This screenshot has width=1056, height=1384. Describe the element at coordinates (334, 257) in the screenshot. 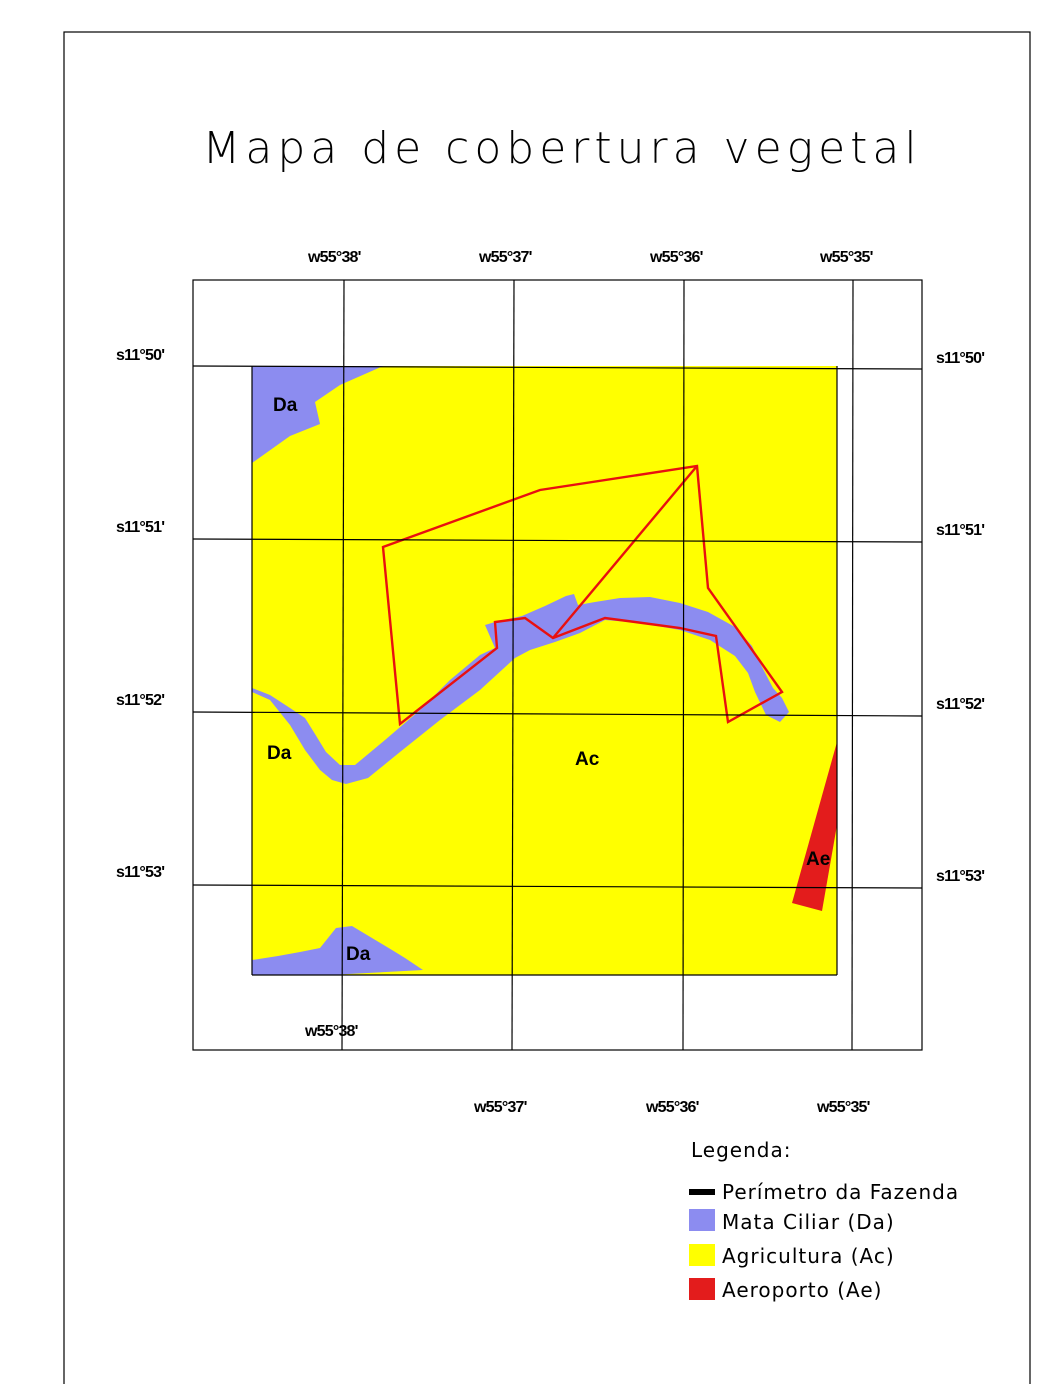

I see `lon-top-38: w55°38'` at that location.